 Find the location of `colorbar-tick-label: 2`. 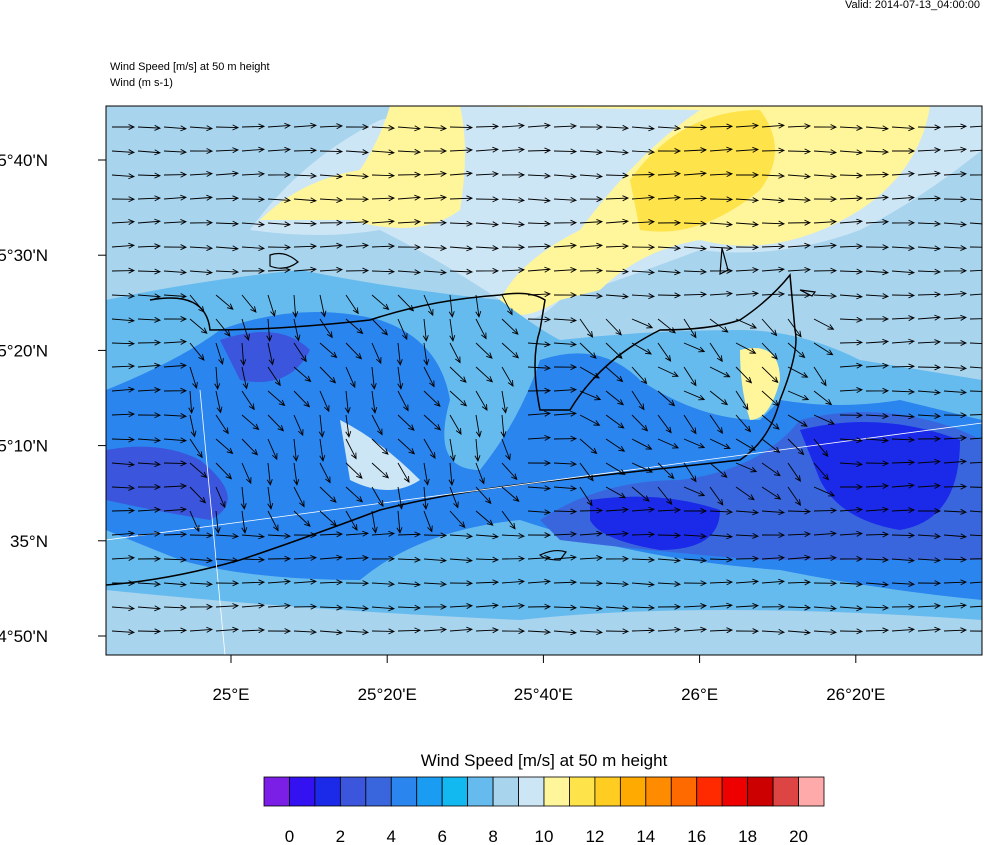

colorbar-tick-label: 2 is located at coordinates (340, 836).